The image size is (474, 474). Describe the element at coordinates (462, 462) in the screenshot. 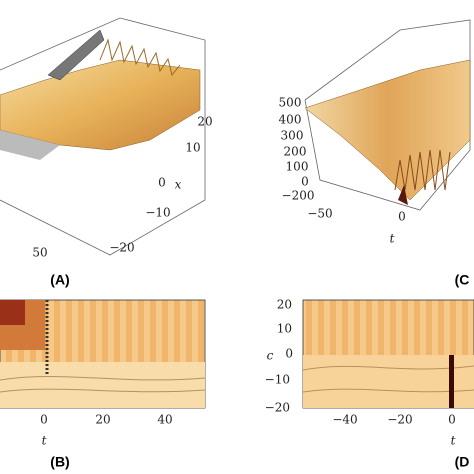

I see `panel-label: (D` at that location.